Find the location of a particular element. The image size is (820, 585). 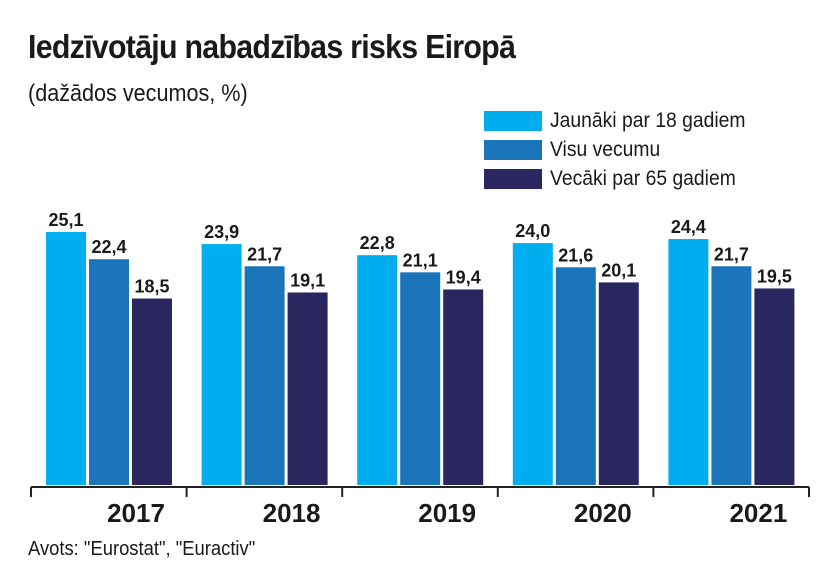

chart-subtitle: (dažādos vecumos, %) is located at coordinates (138, 93).